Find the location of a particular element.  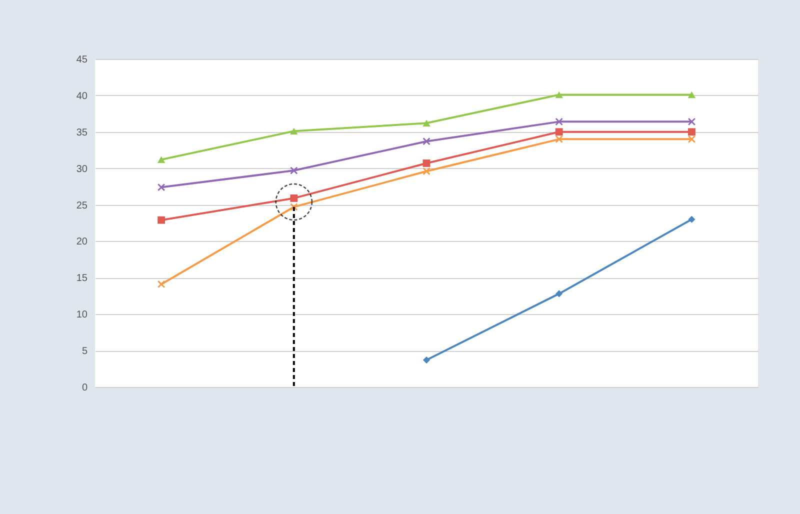

y-tick-label: 30 is located at coordinates (82, 169).